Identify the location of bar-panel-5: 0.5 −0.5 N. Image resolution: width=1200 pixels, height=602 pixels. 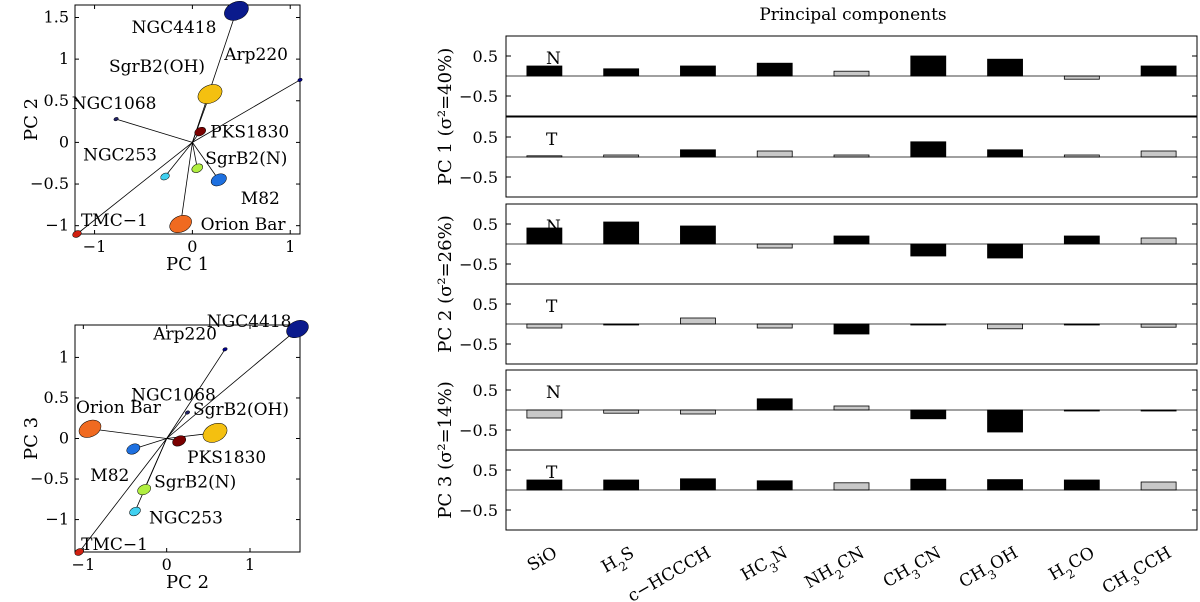
(828, 410).